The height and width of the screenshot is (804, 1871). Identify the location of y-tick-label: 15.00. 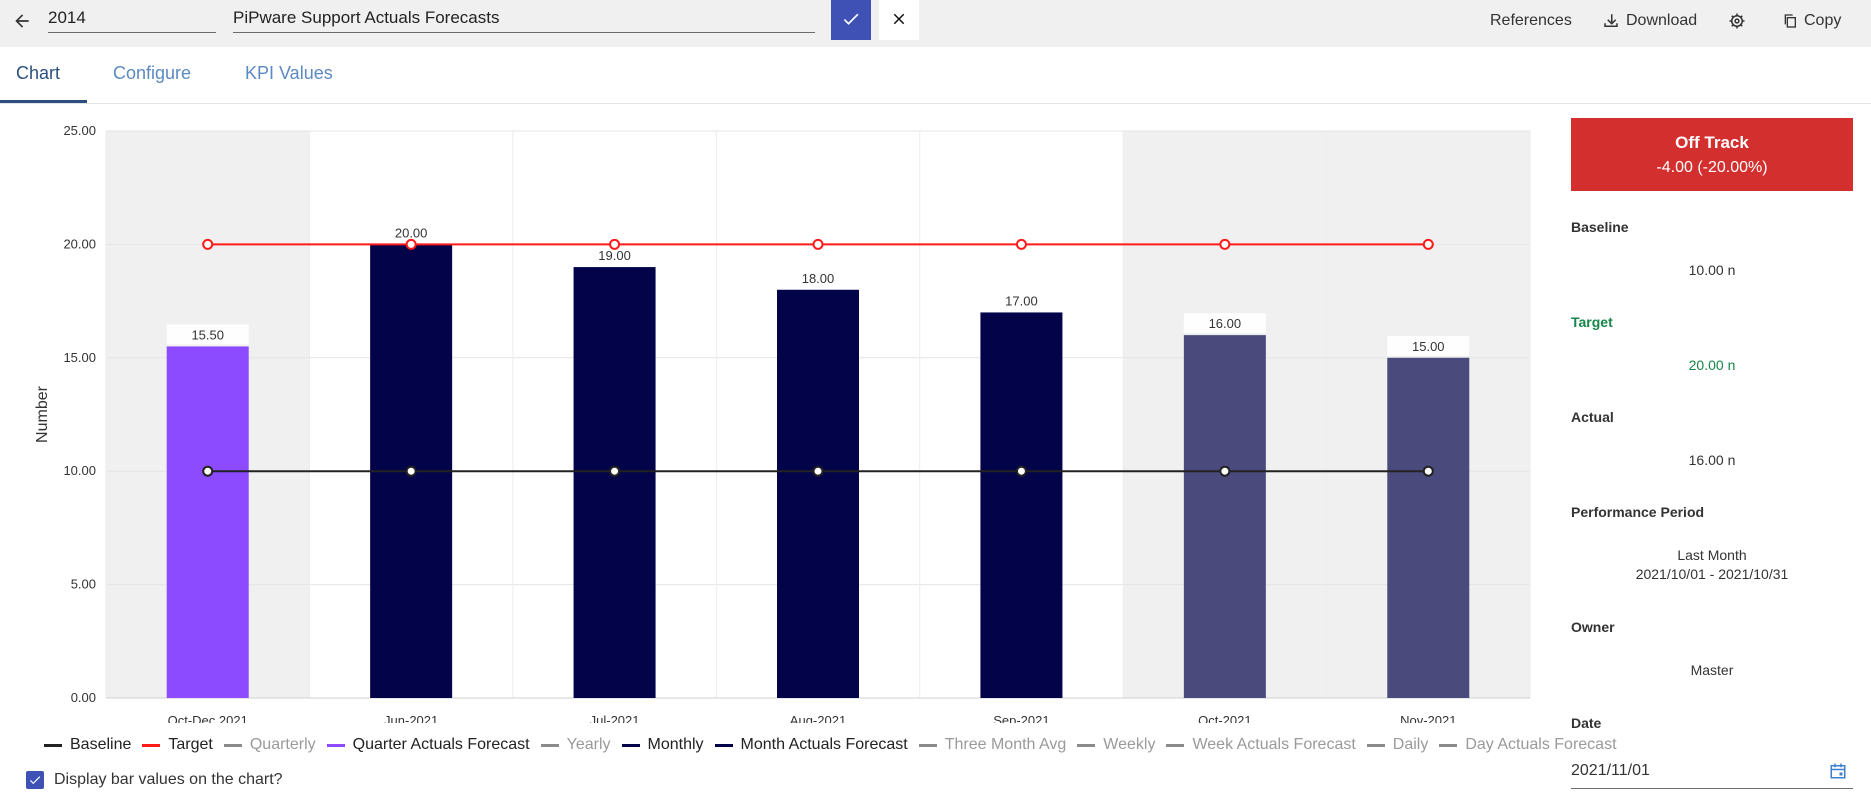
(79, 357).